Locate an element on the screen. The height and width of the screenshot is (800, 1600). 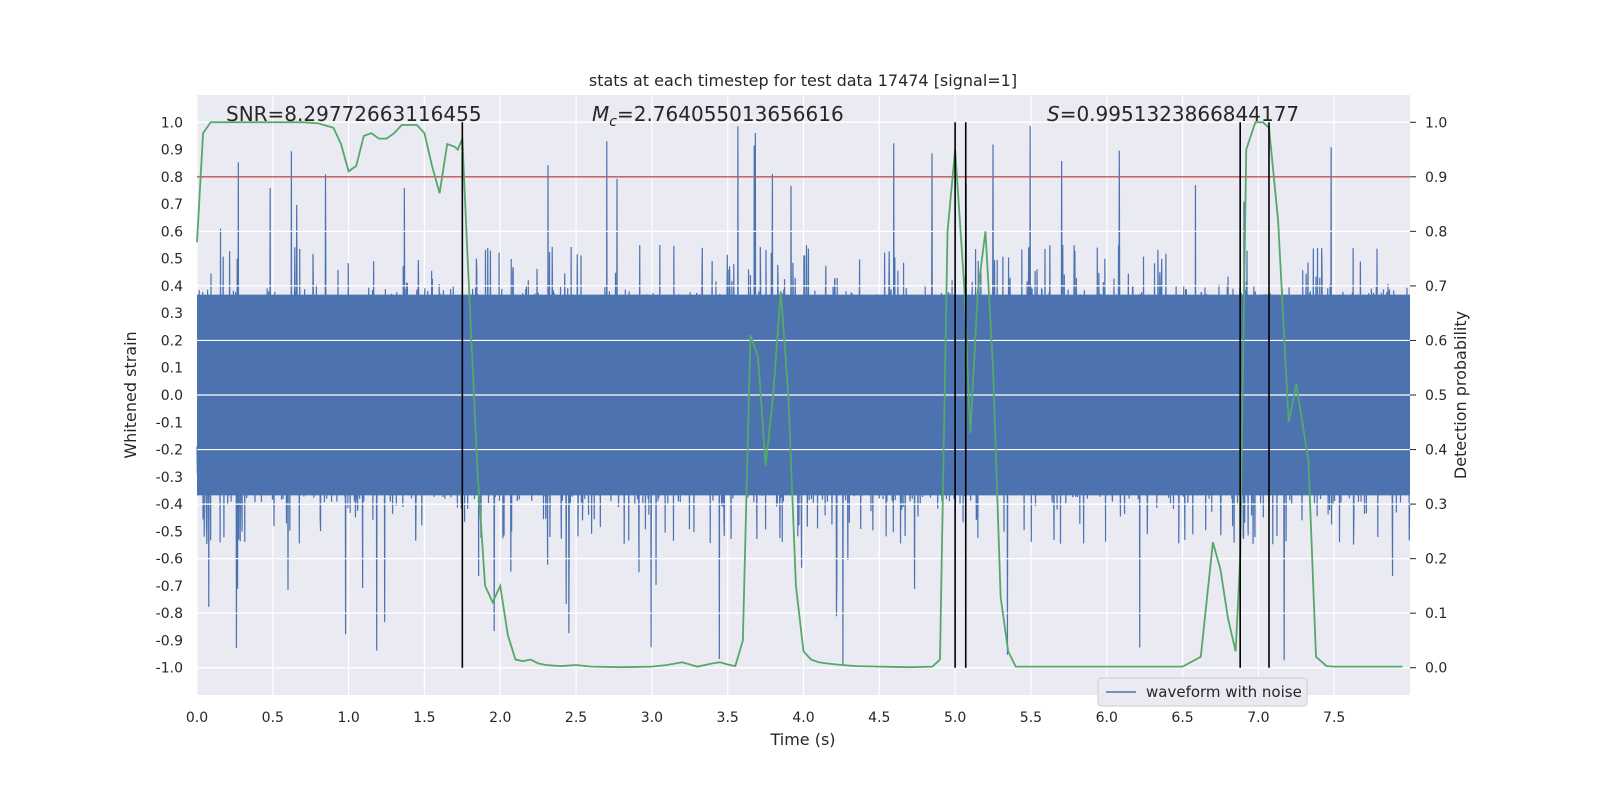
y2-tick-labels: 0.0 0.1 0.2 0.3 0.4 0.5 0.6 0.7 0.8 0.9 1.0 is located at coordinates (1428, 396).